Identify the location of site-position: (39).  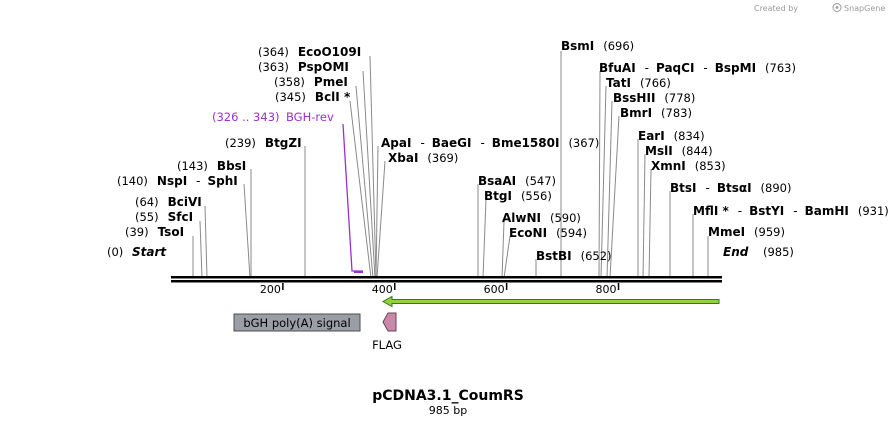
(137, 232).